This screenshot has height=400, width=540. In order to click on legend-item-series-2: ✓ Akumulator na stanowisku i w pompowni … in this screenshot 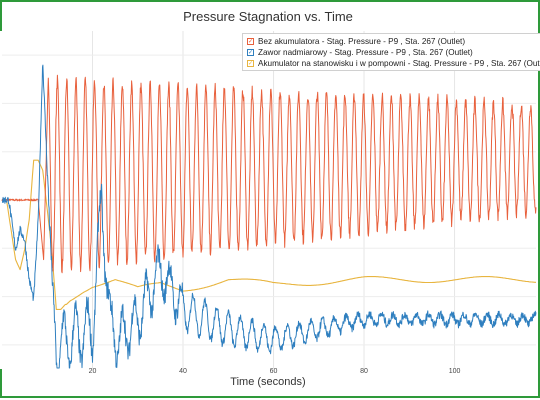, I will do `click(393, 63)`.